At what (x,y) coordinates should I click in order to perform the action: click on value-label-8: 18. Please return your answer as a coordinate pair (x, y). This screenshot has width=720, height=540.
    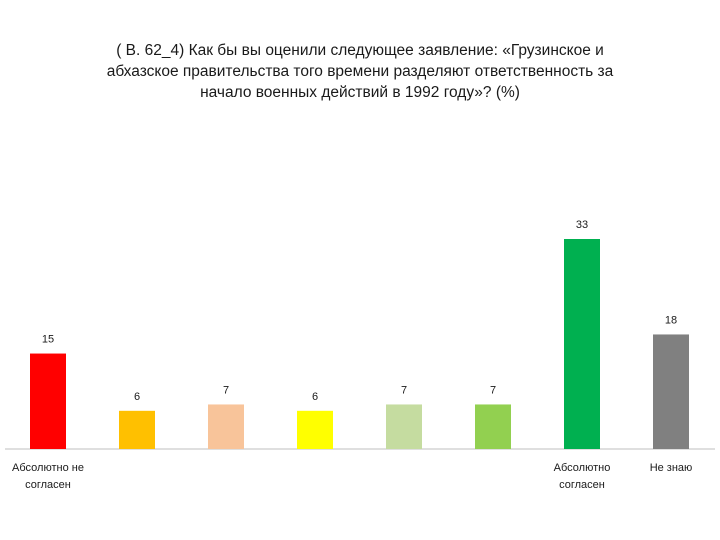
    Looking at the image, I should click on (671, 320).